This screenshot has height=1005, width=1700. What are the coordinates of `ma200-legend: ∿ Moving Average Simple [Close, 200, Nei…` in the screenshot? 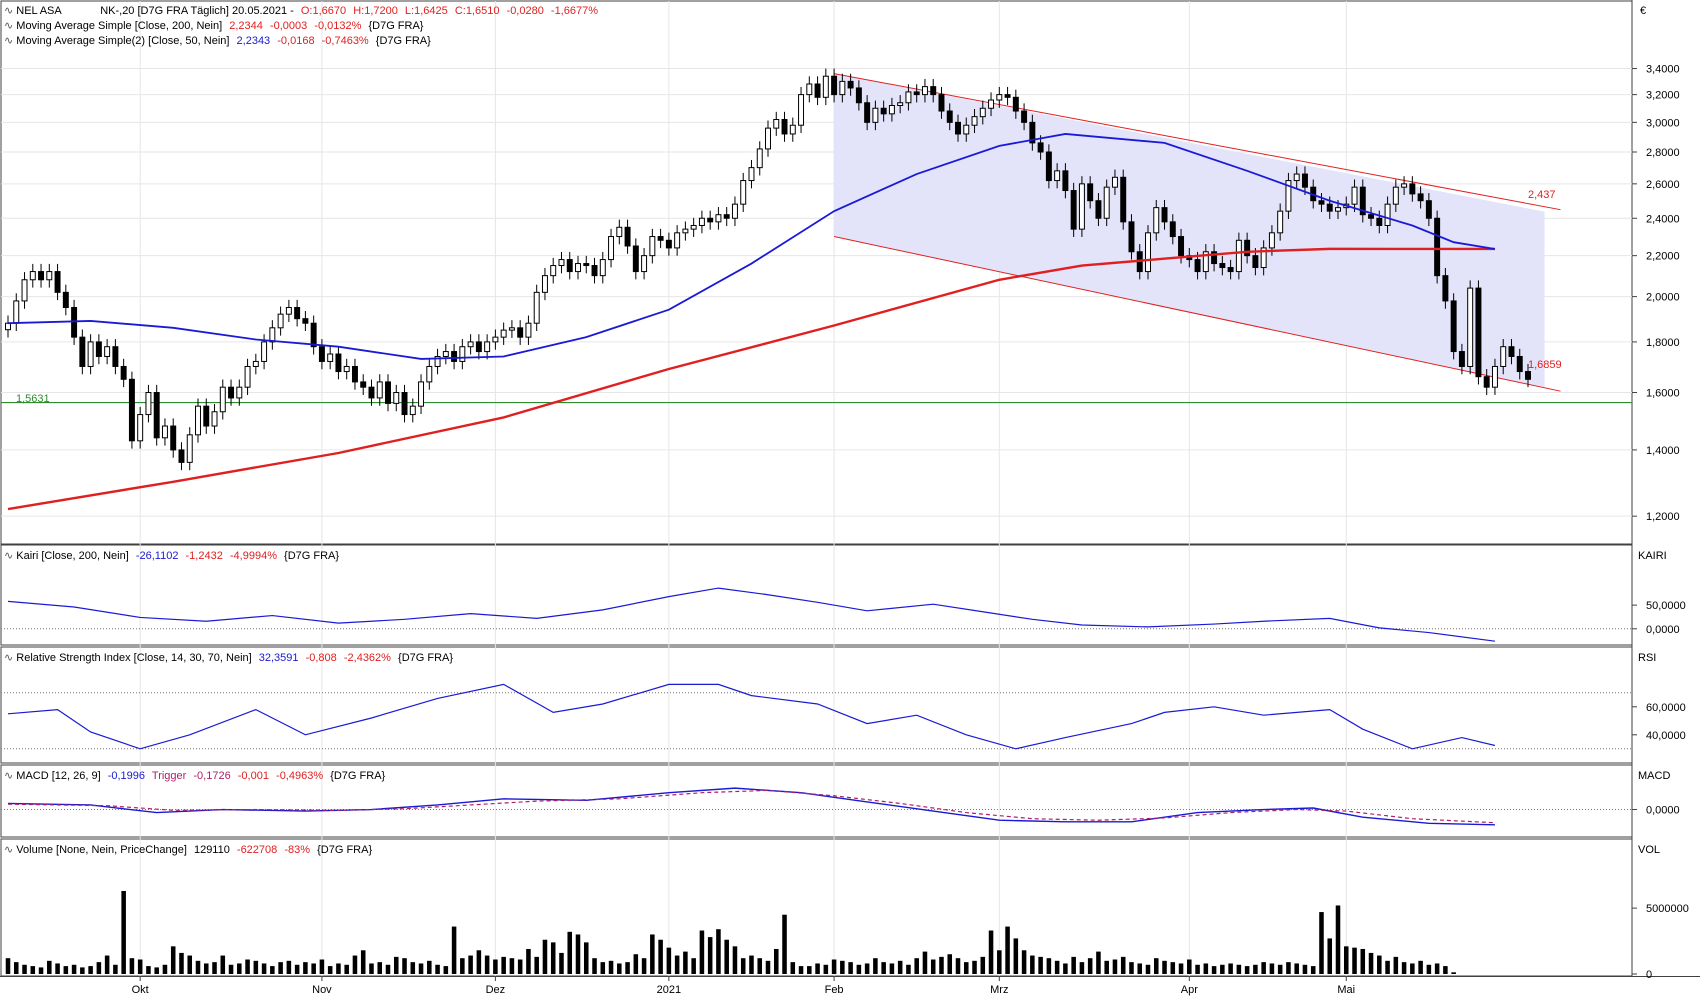 It's located at (214, 26).